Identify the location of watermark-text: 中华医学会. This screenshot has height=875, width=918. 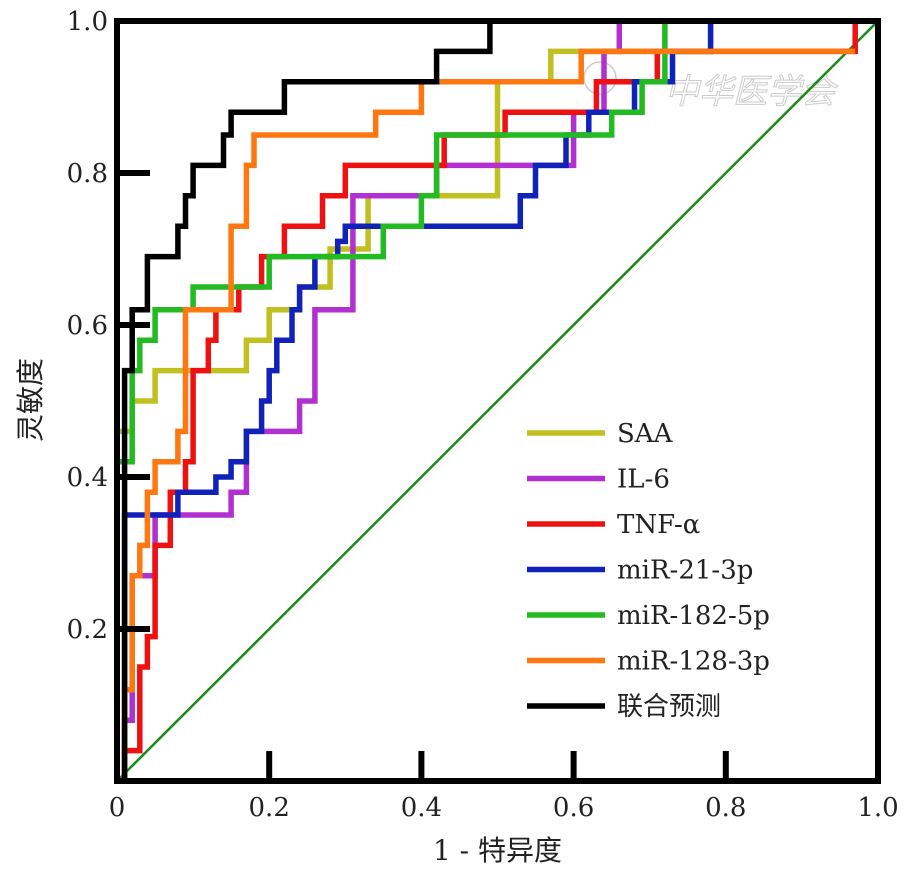
(752, 92).